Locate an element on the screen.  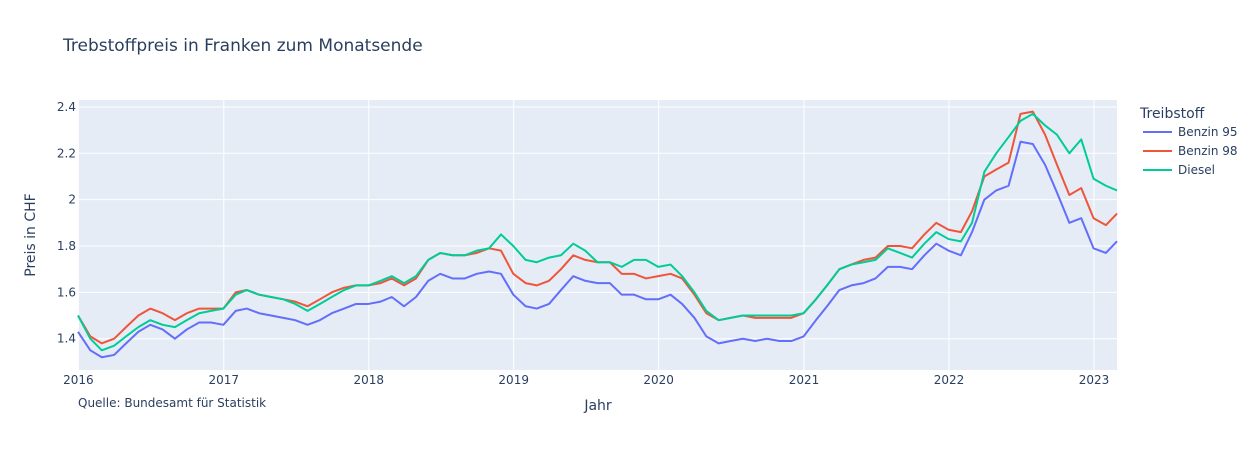
y-tick-label: 1.8 is located at coordinates (66, 246).